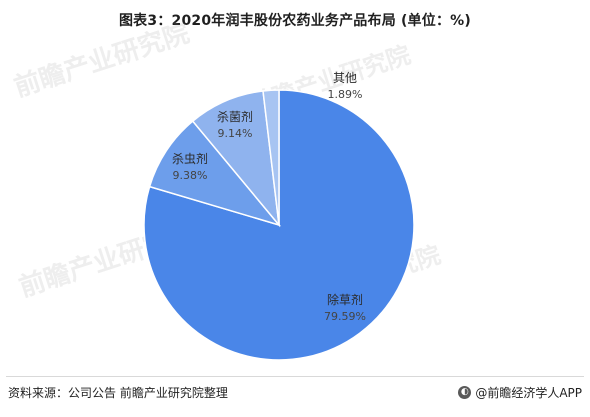  Describe the element at coordinates (345, 78) in the screenshot. I see `slice-label-3: 其他` at that location.